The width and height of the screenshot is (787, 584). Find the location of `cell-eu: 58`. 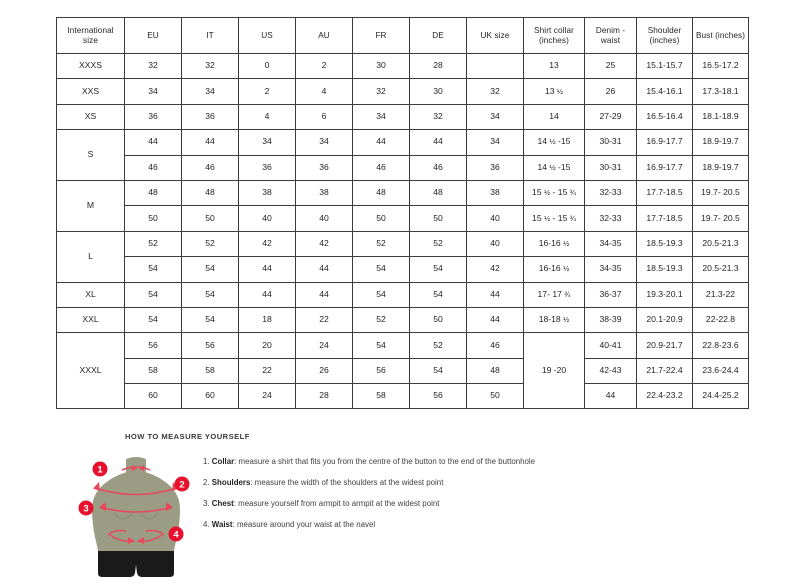

cell-eu: 58 is located at coordinates (153, 371).